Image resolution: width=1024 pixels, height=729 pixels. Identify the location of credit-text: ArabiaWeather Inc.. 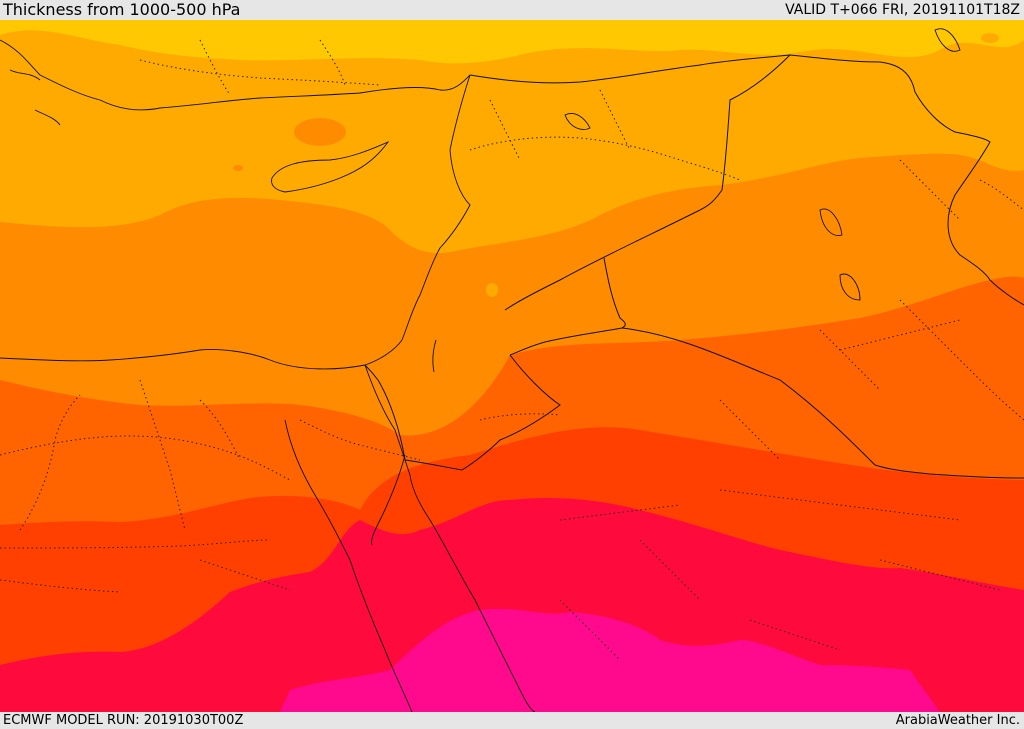
(957, 720).